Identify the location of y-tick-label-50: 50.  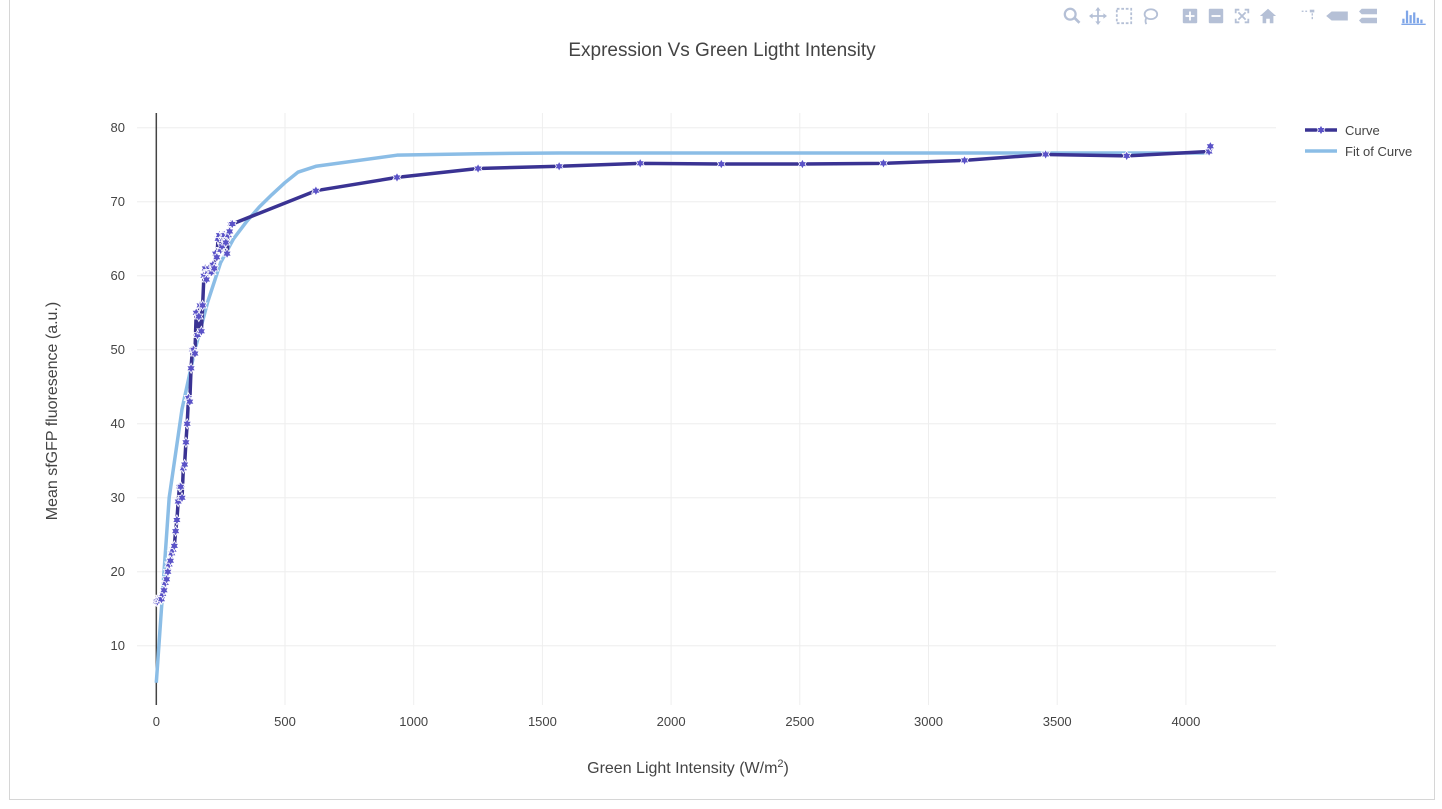
(118, 349).